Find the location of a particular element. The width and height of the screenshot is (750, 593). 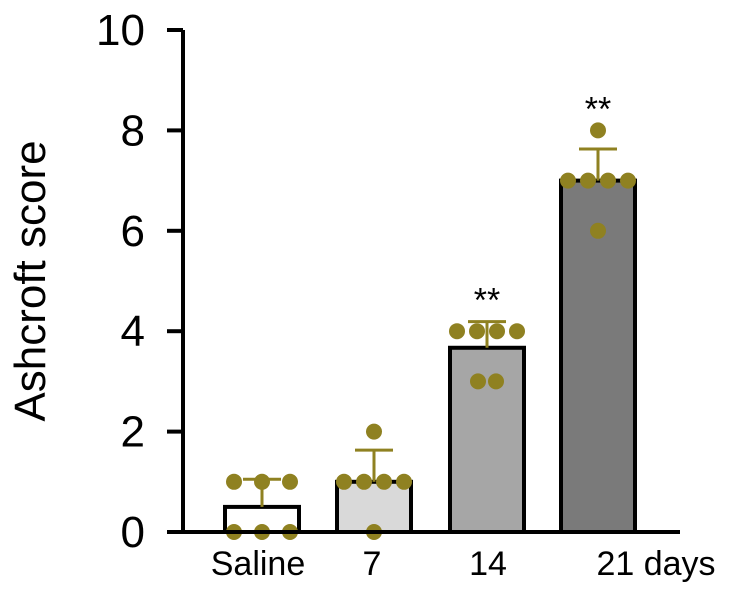

significance-annotation-2: ** is located at coordinates (487, 301).